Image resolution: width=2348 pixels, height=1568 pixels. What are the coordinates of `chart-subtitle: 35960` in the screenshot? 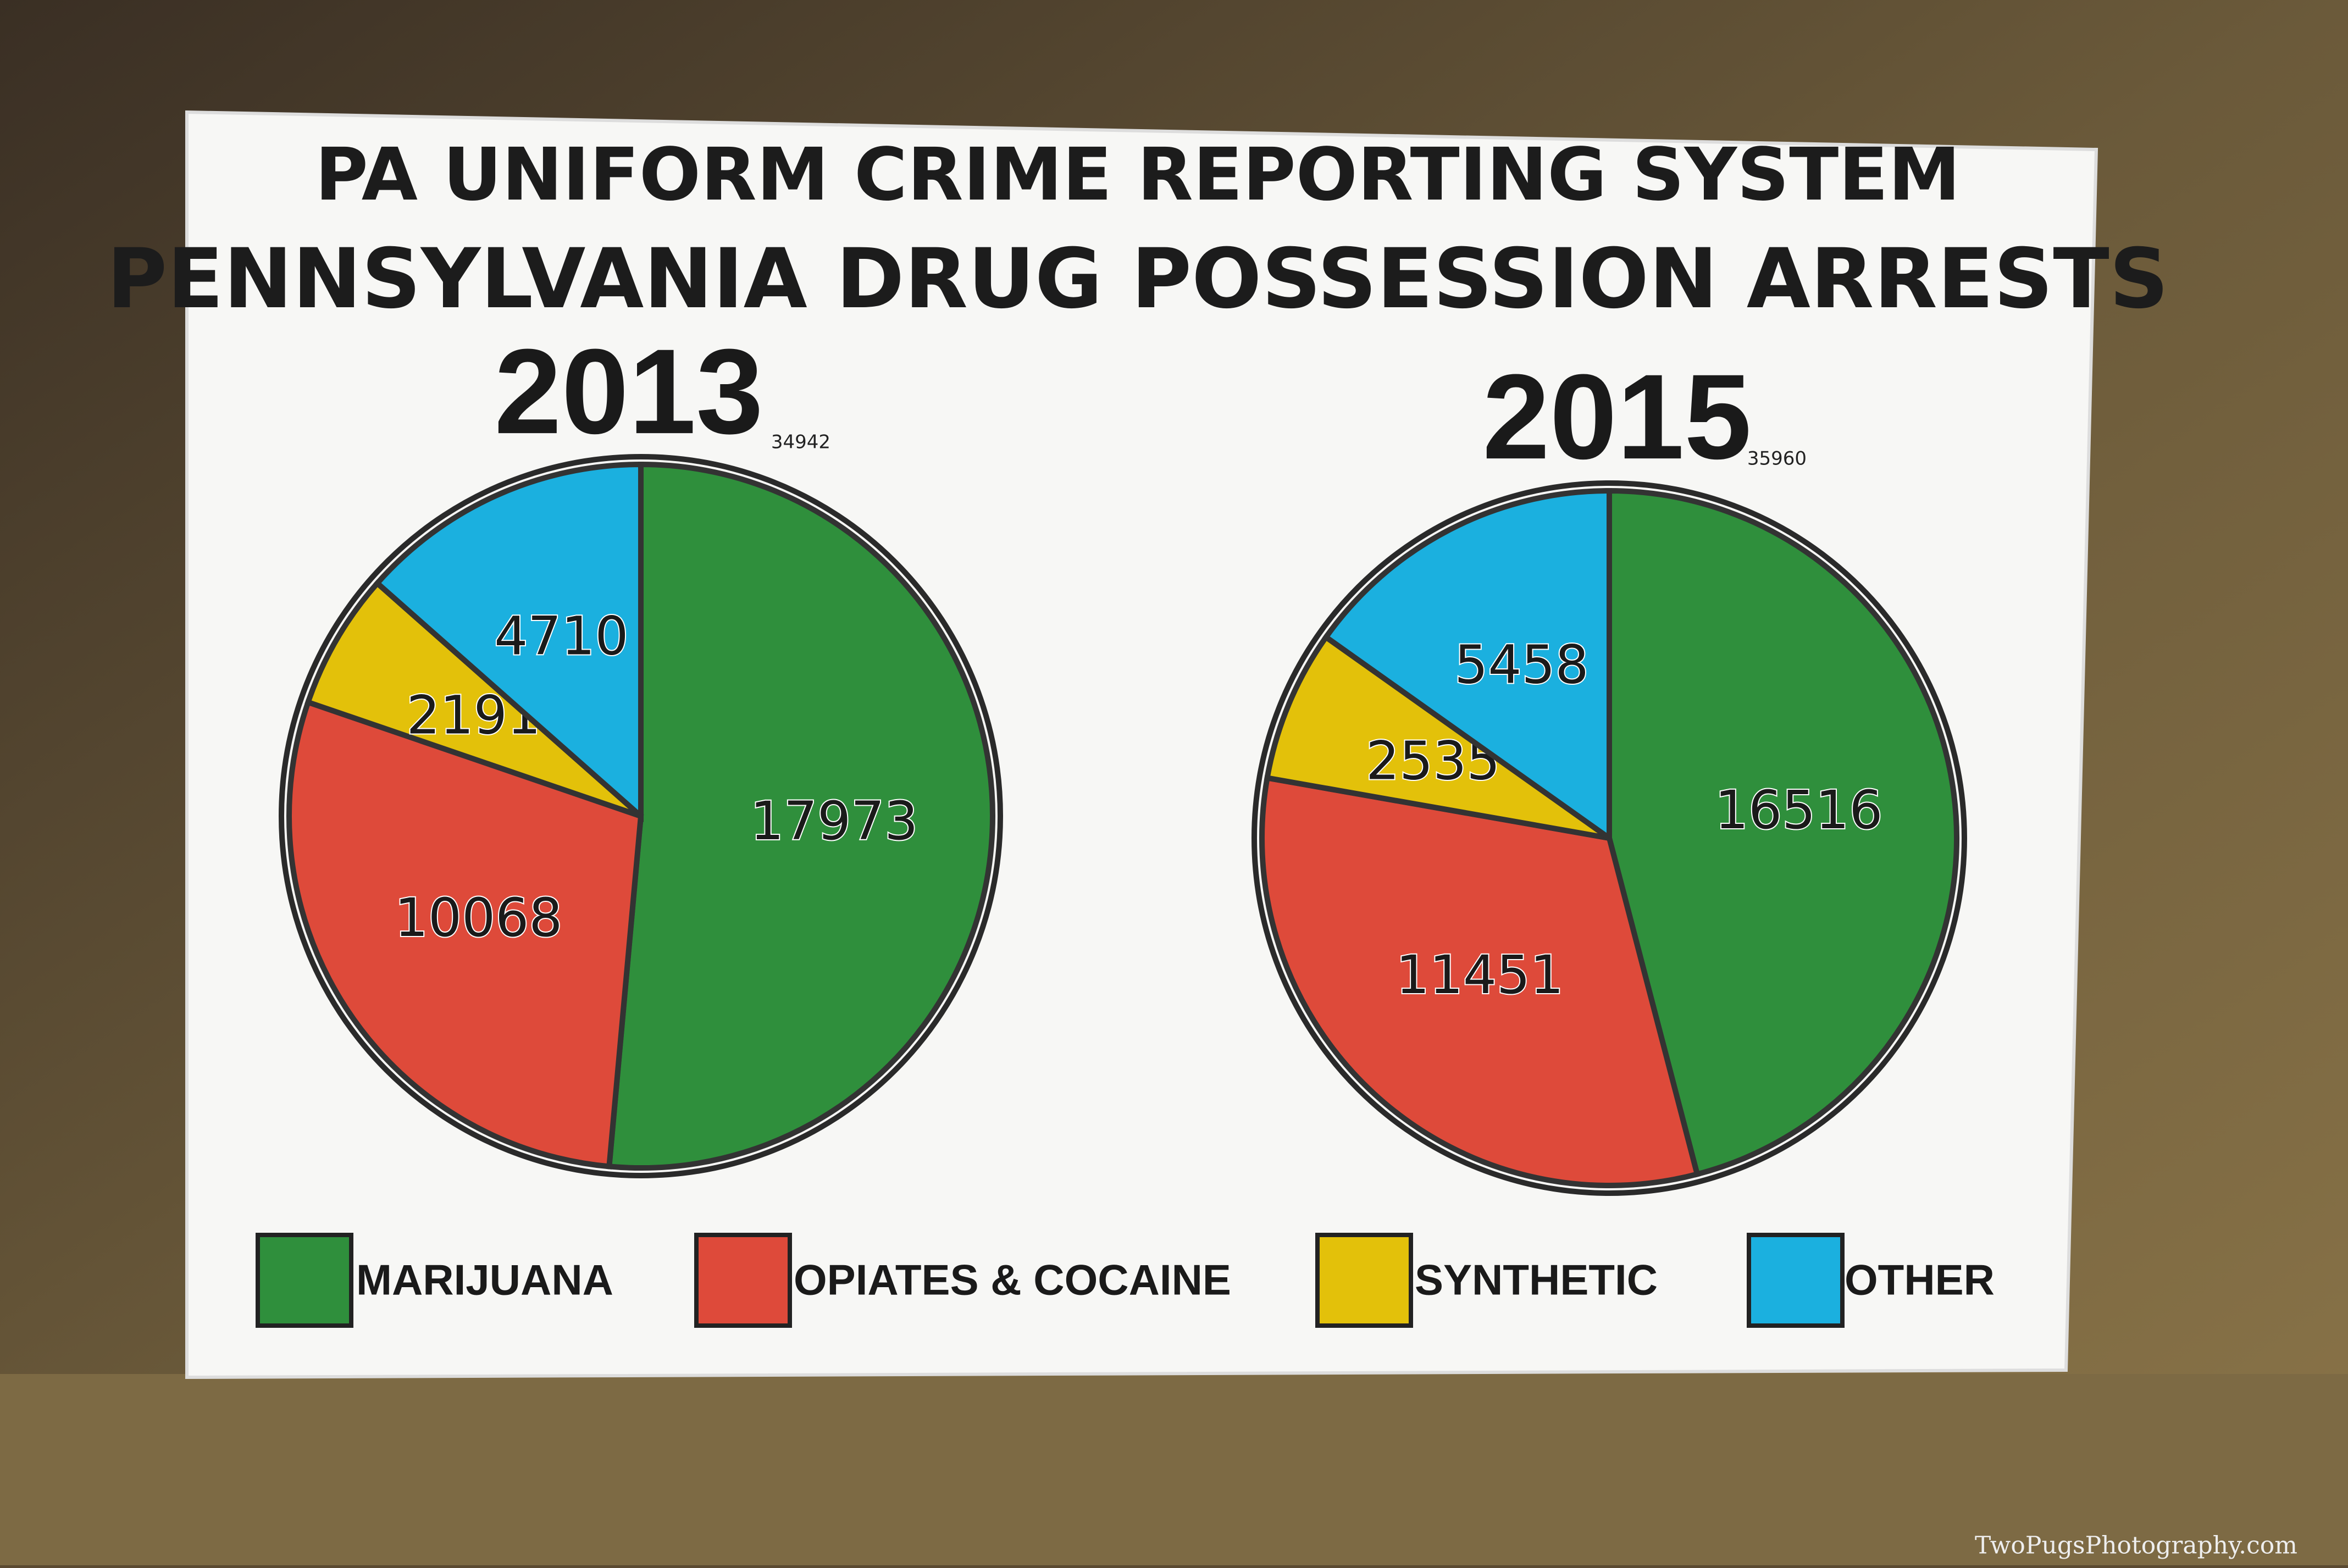 It's located at (1777, 459).